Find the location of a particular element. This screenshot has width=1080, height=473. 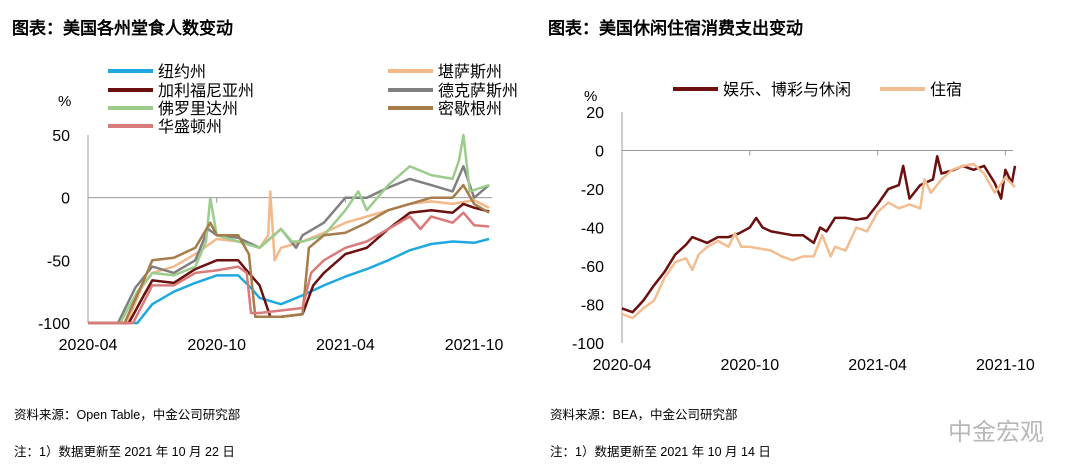

c1-x-tick-label: 2021-04 is located at coordinates (877, 365).